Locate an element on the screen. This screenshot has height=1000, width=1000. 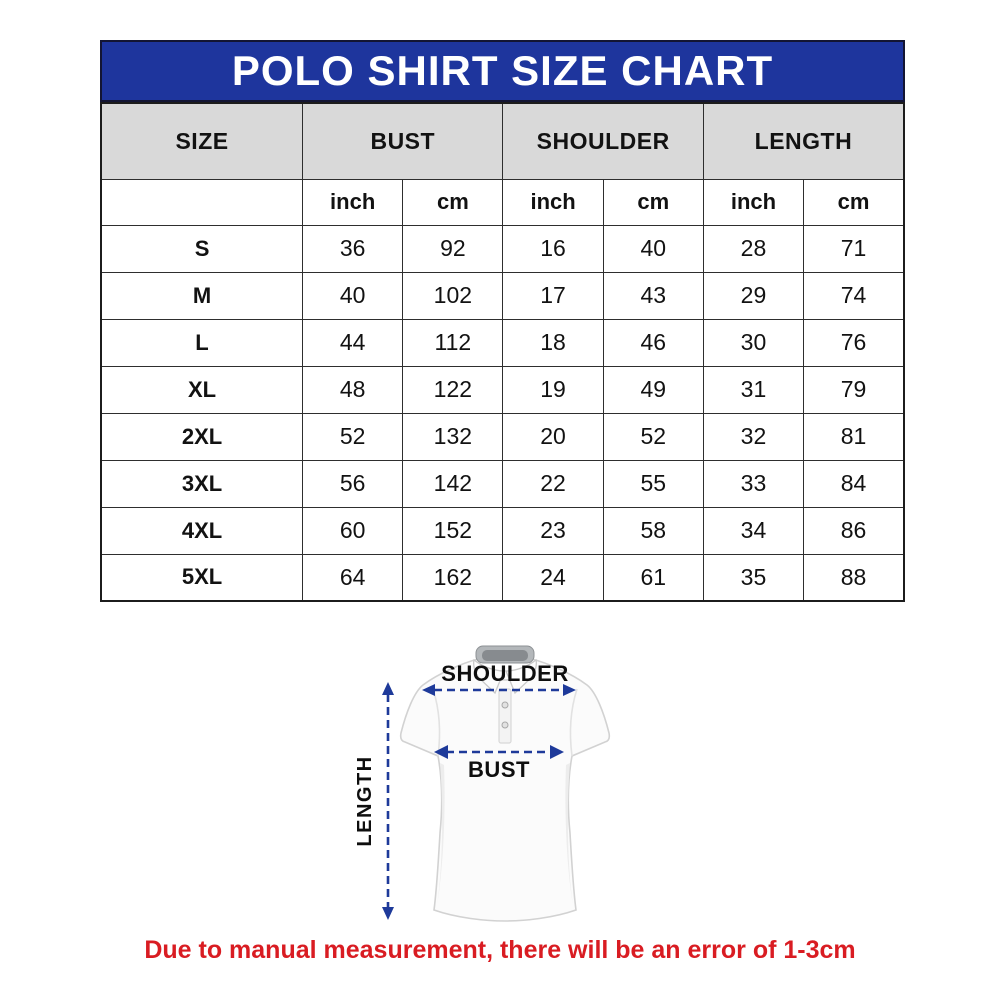
size-row-s: S 36 92 16 40 28 71 is located at coordinates (502, 248).